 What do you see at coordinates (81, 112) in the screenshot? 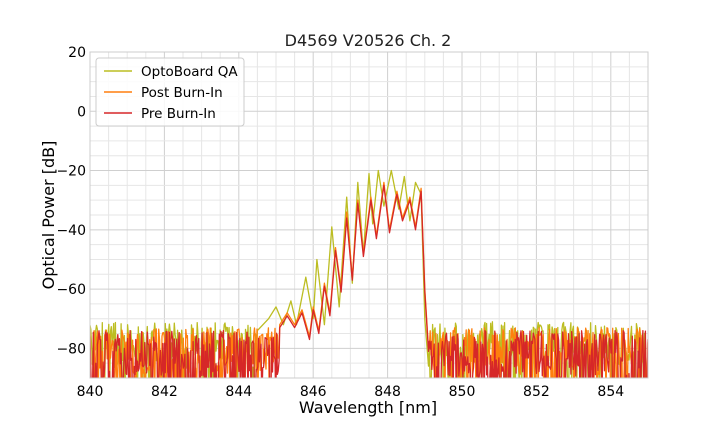
I see `y-tick-label: 0` at bounding box center [81, 112].